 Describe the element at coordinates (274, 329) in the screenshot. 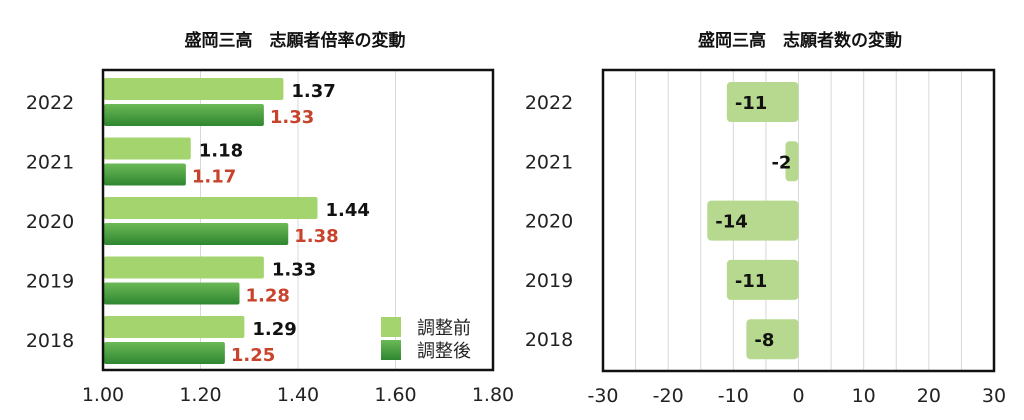

I see `data-label: 1.29` at that location.